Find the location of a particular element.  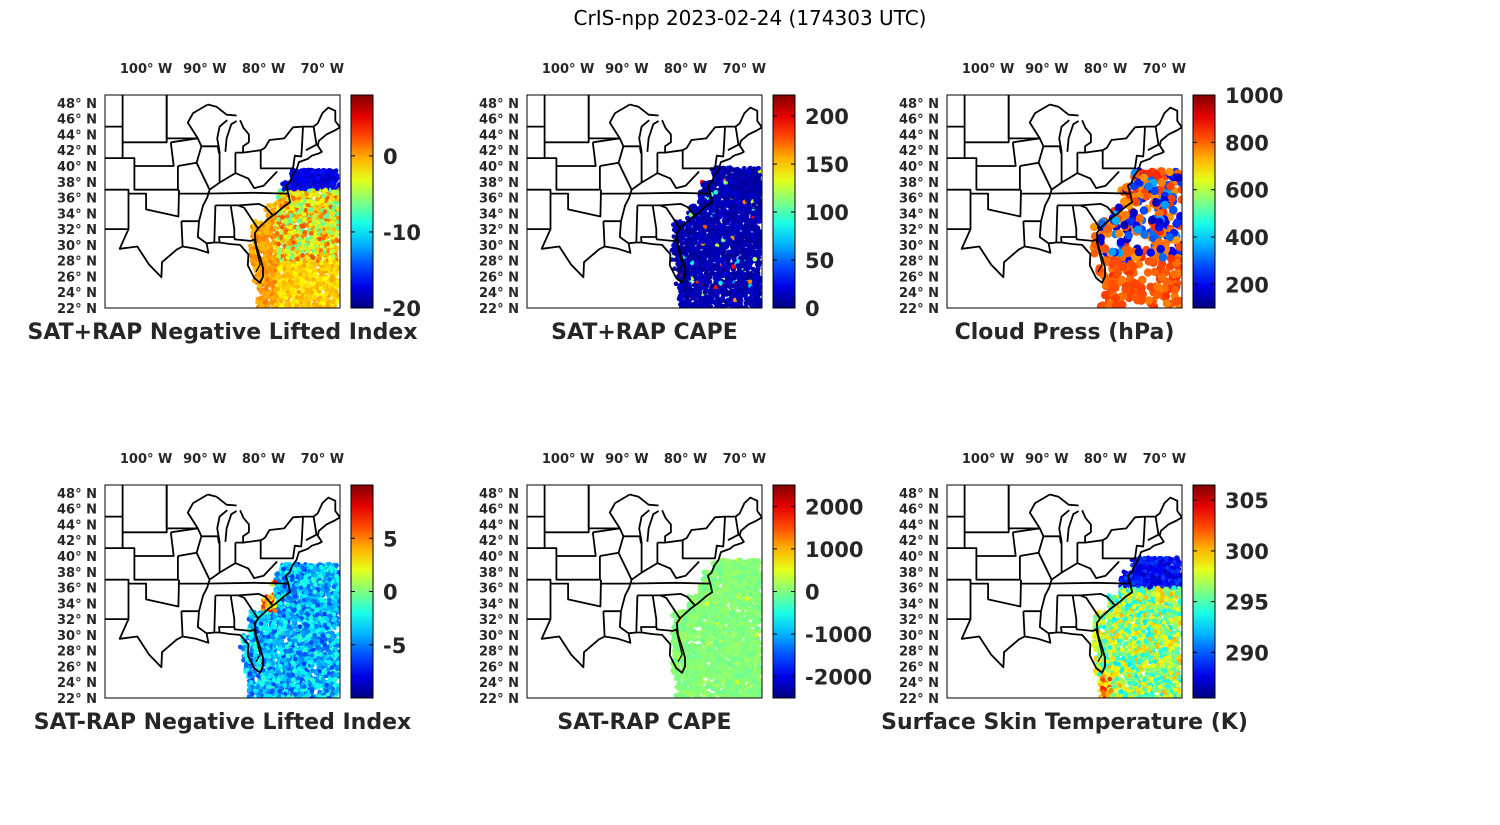

colorbar-tick-label: 2000 is located at coordinates (834, 507).